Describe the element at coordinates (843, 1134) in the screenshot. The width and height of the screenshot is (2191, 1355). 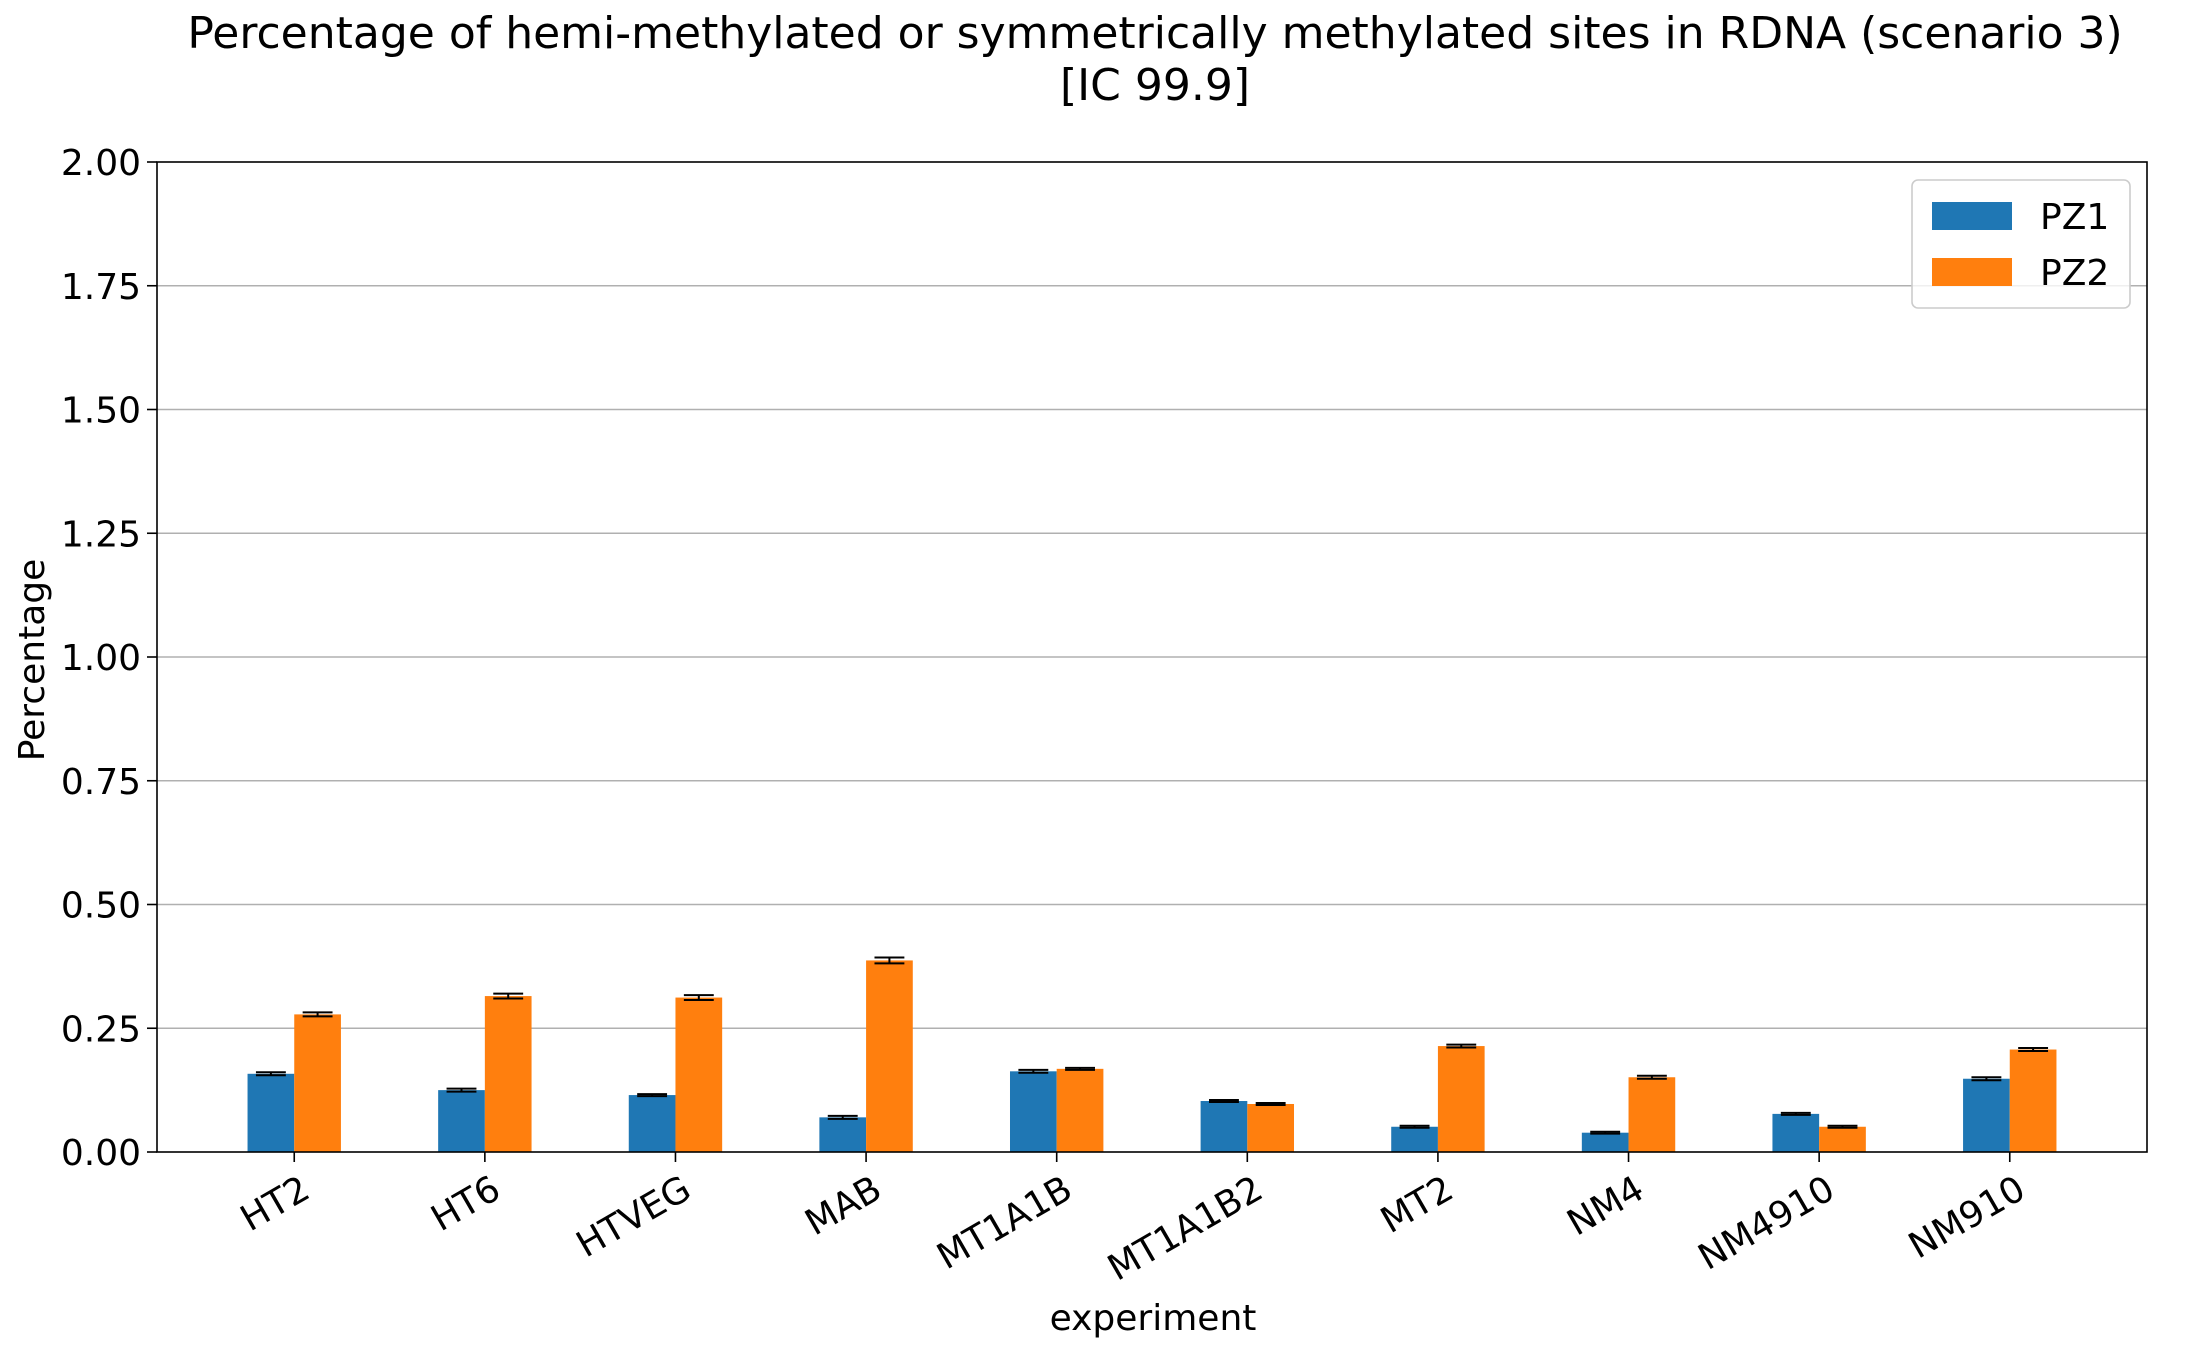
I see `bar-pz1-mab` at that location.